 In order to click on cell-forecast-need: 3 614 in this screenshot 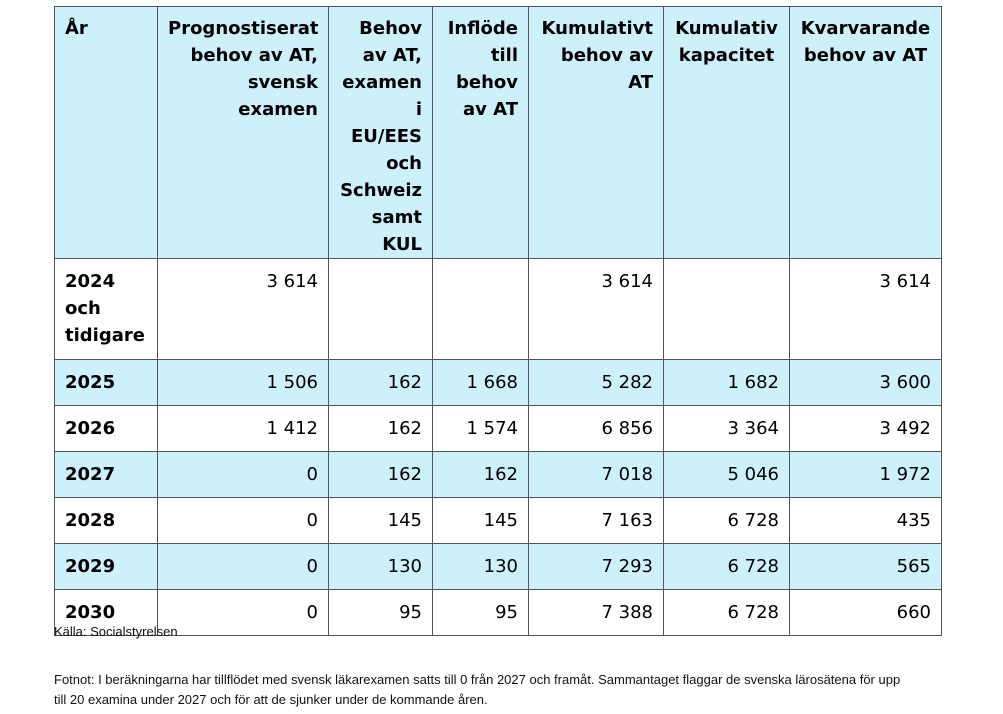, I will do `click(243, 309)`.